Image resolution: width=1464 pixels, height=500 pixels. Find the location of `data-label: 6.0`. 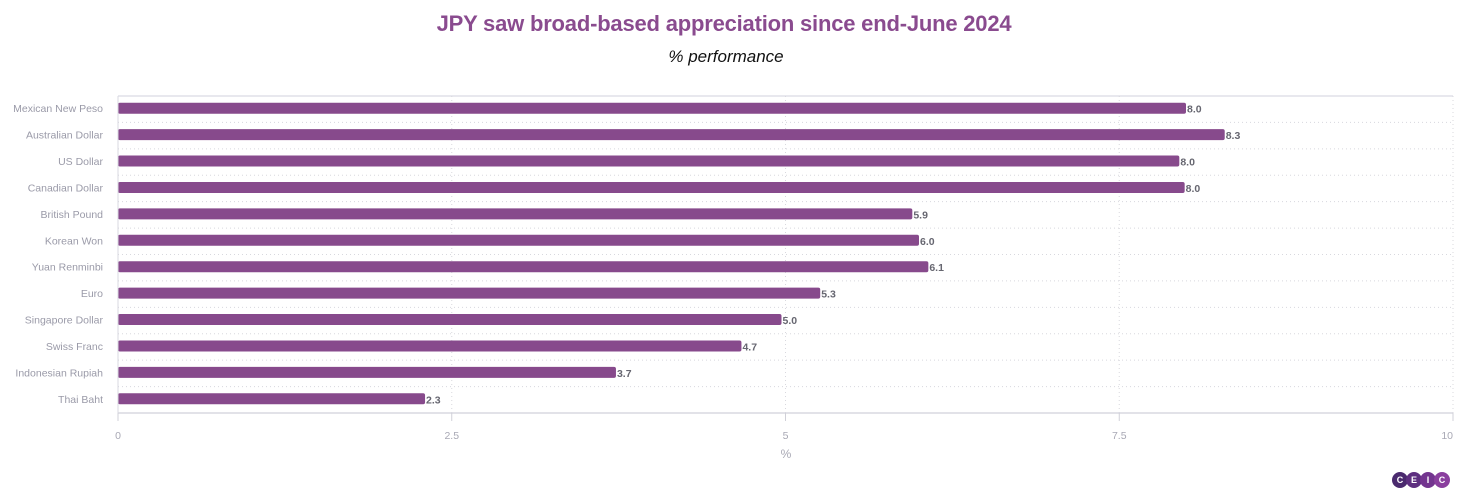

data-label: 6.0 is located at coordinates (927, 242).